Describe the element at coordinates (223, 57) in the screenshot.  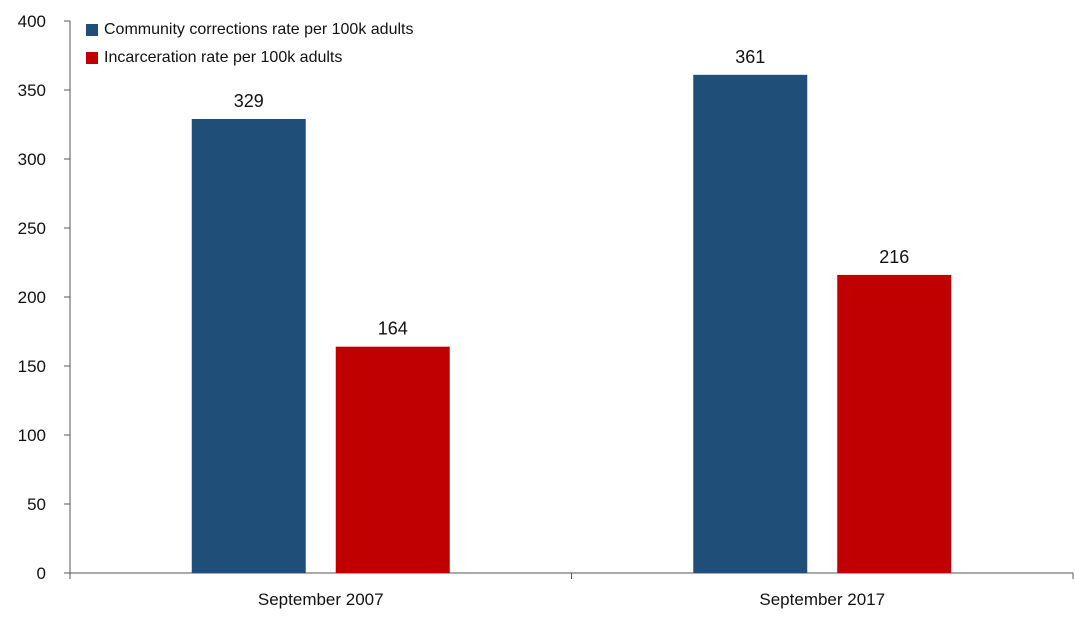
I see `legend-label-incarceration: Incarceration rate per 100k adults` at that location.